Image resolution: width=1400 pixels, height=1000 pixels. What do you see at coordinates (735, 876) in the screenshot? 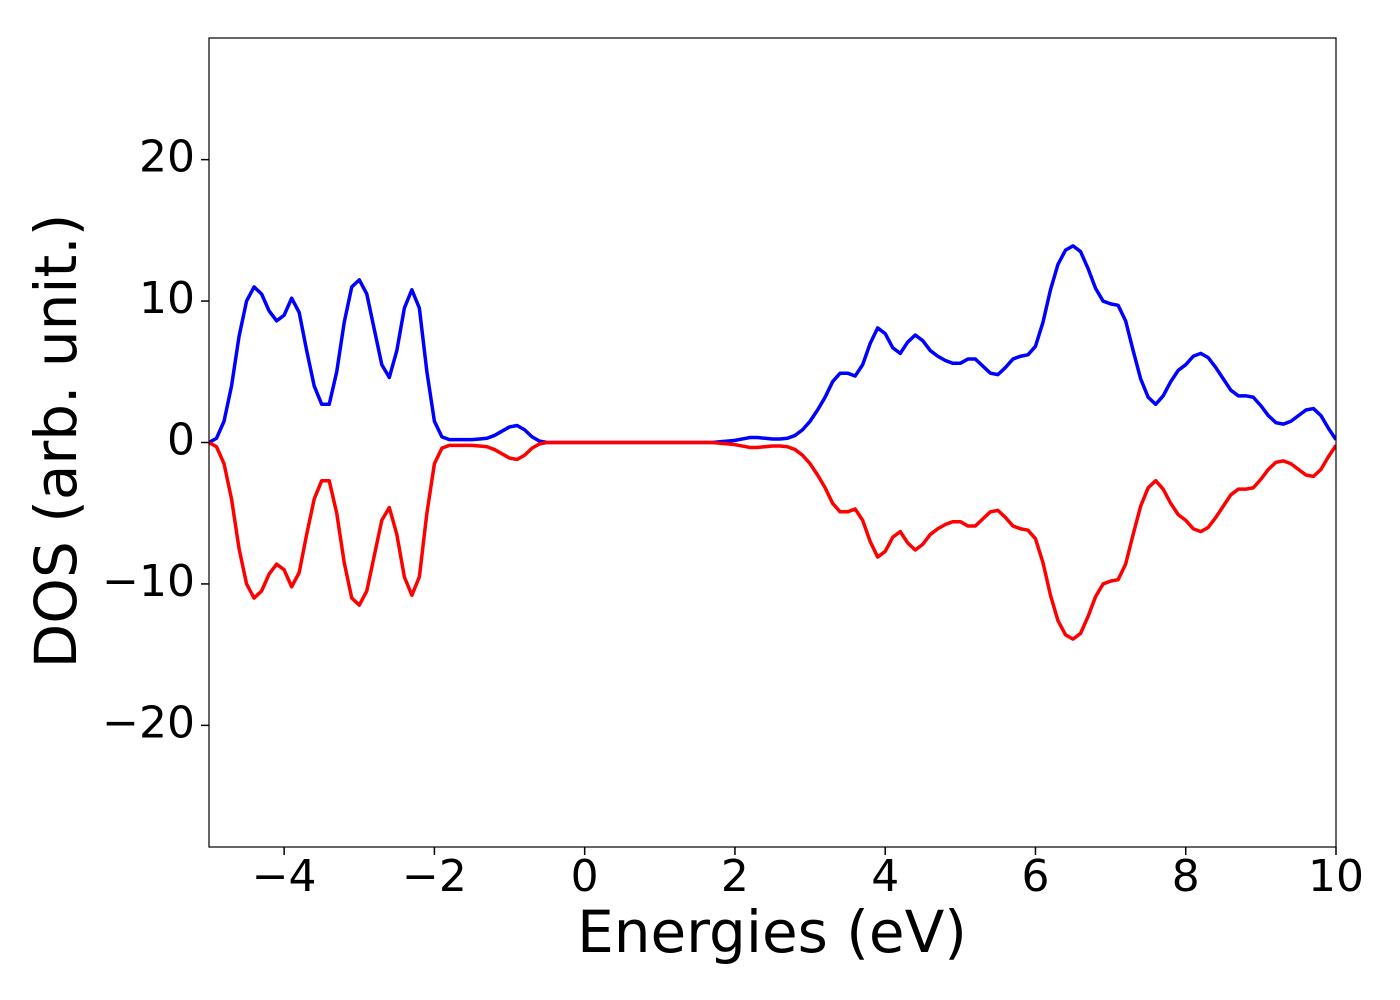
I see `x-tick-label: 2` at bounding box center [735, 876].